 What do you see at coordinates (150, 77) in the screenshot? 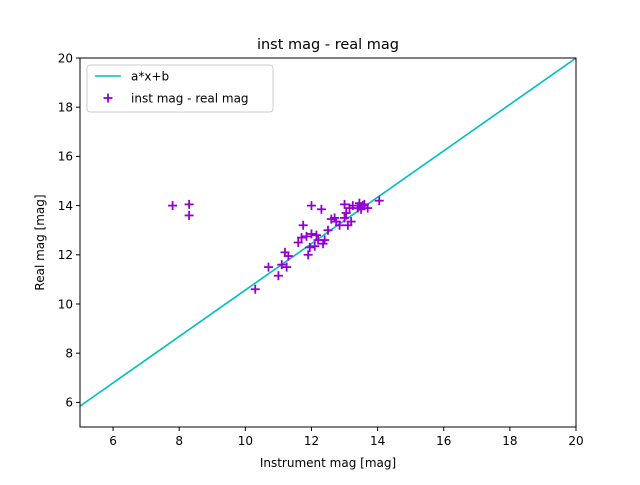
I see `legend-fit-line-label: a*x+b` at bounding box center [150, 77].